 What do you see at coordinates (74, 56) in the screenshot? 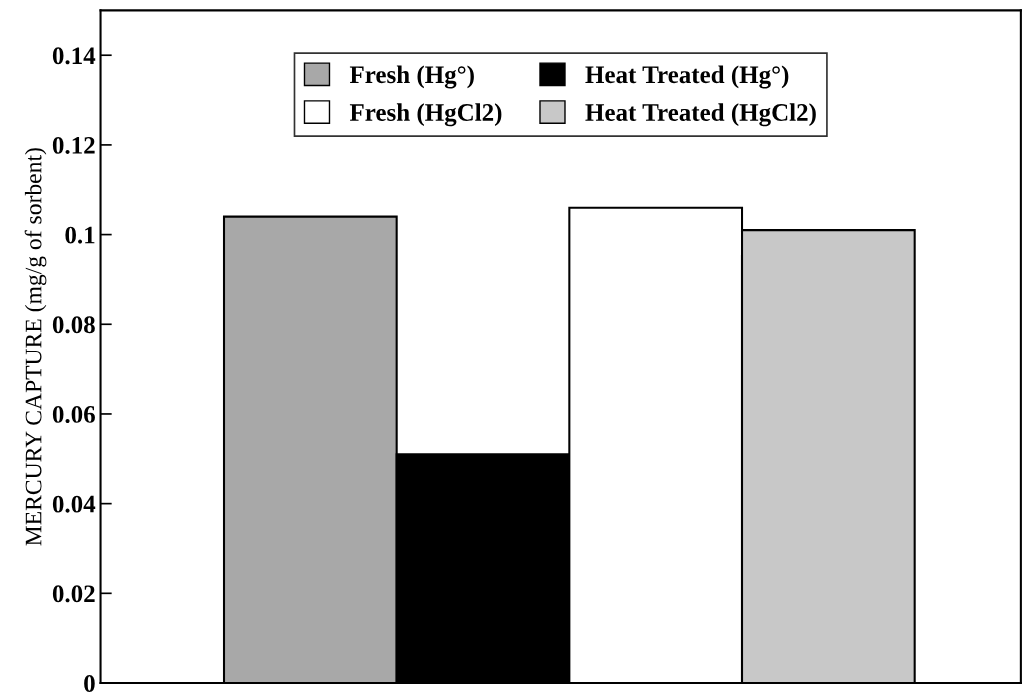
I see `y-tick-label: 0.14` at bounding box center [74, 56].